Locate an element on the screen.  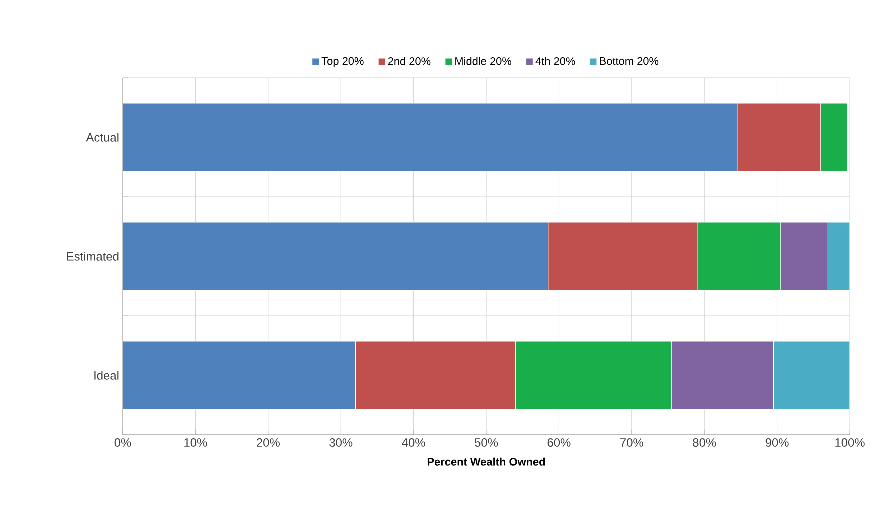
legend-label: Middle 20% is located at coordinates (484, 61).